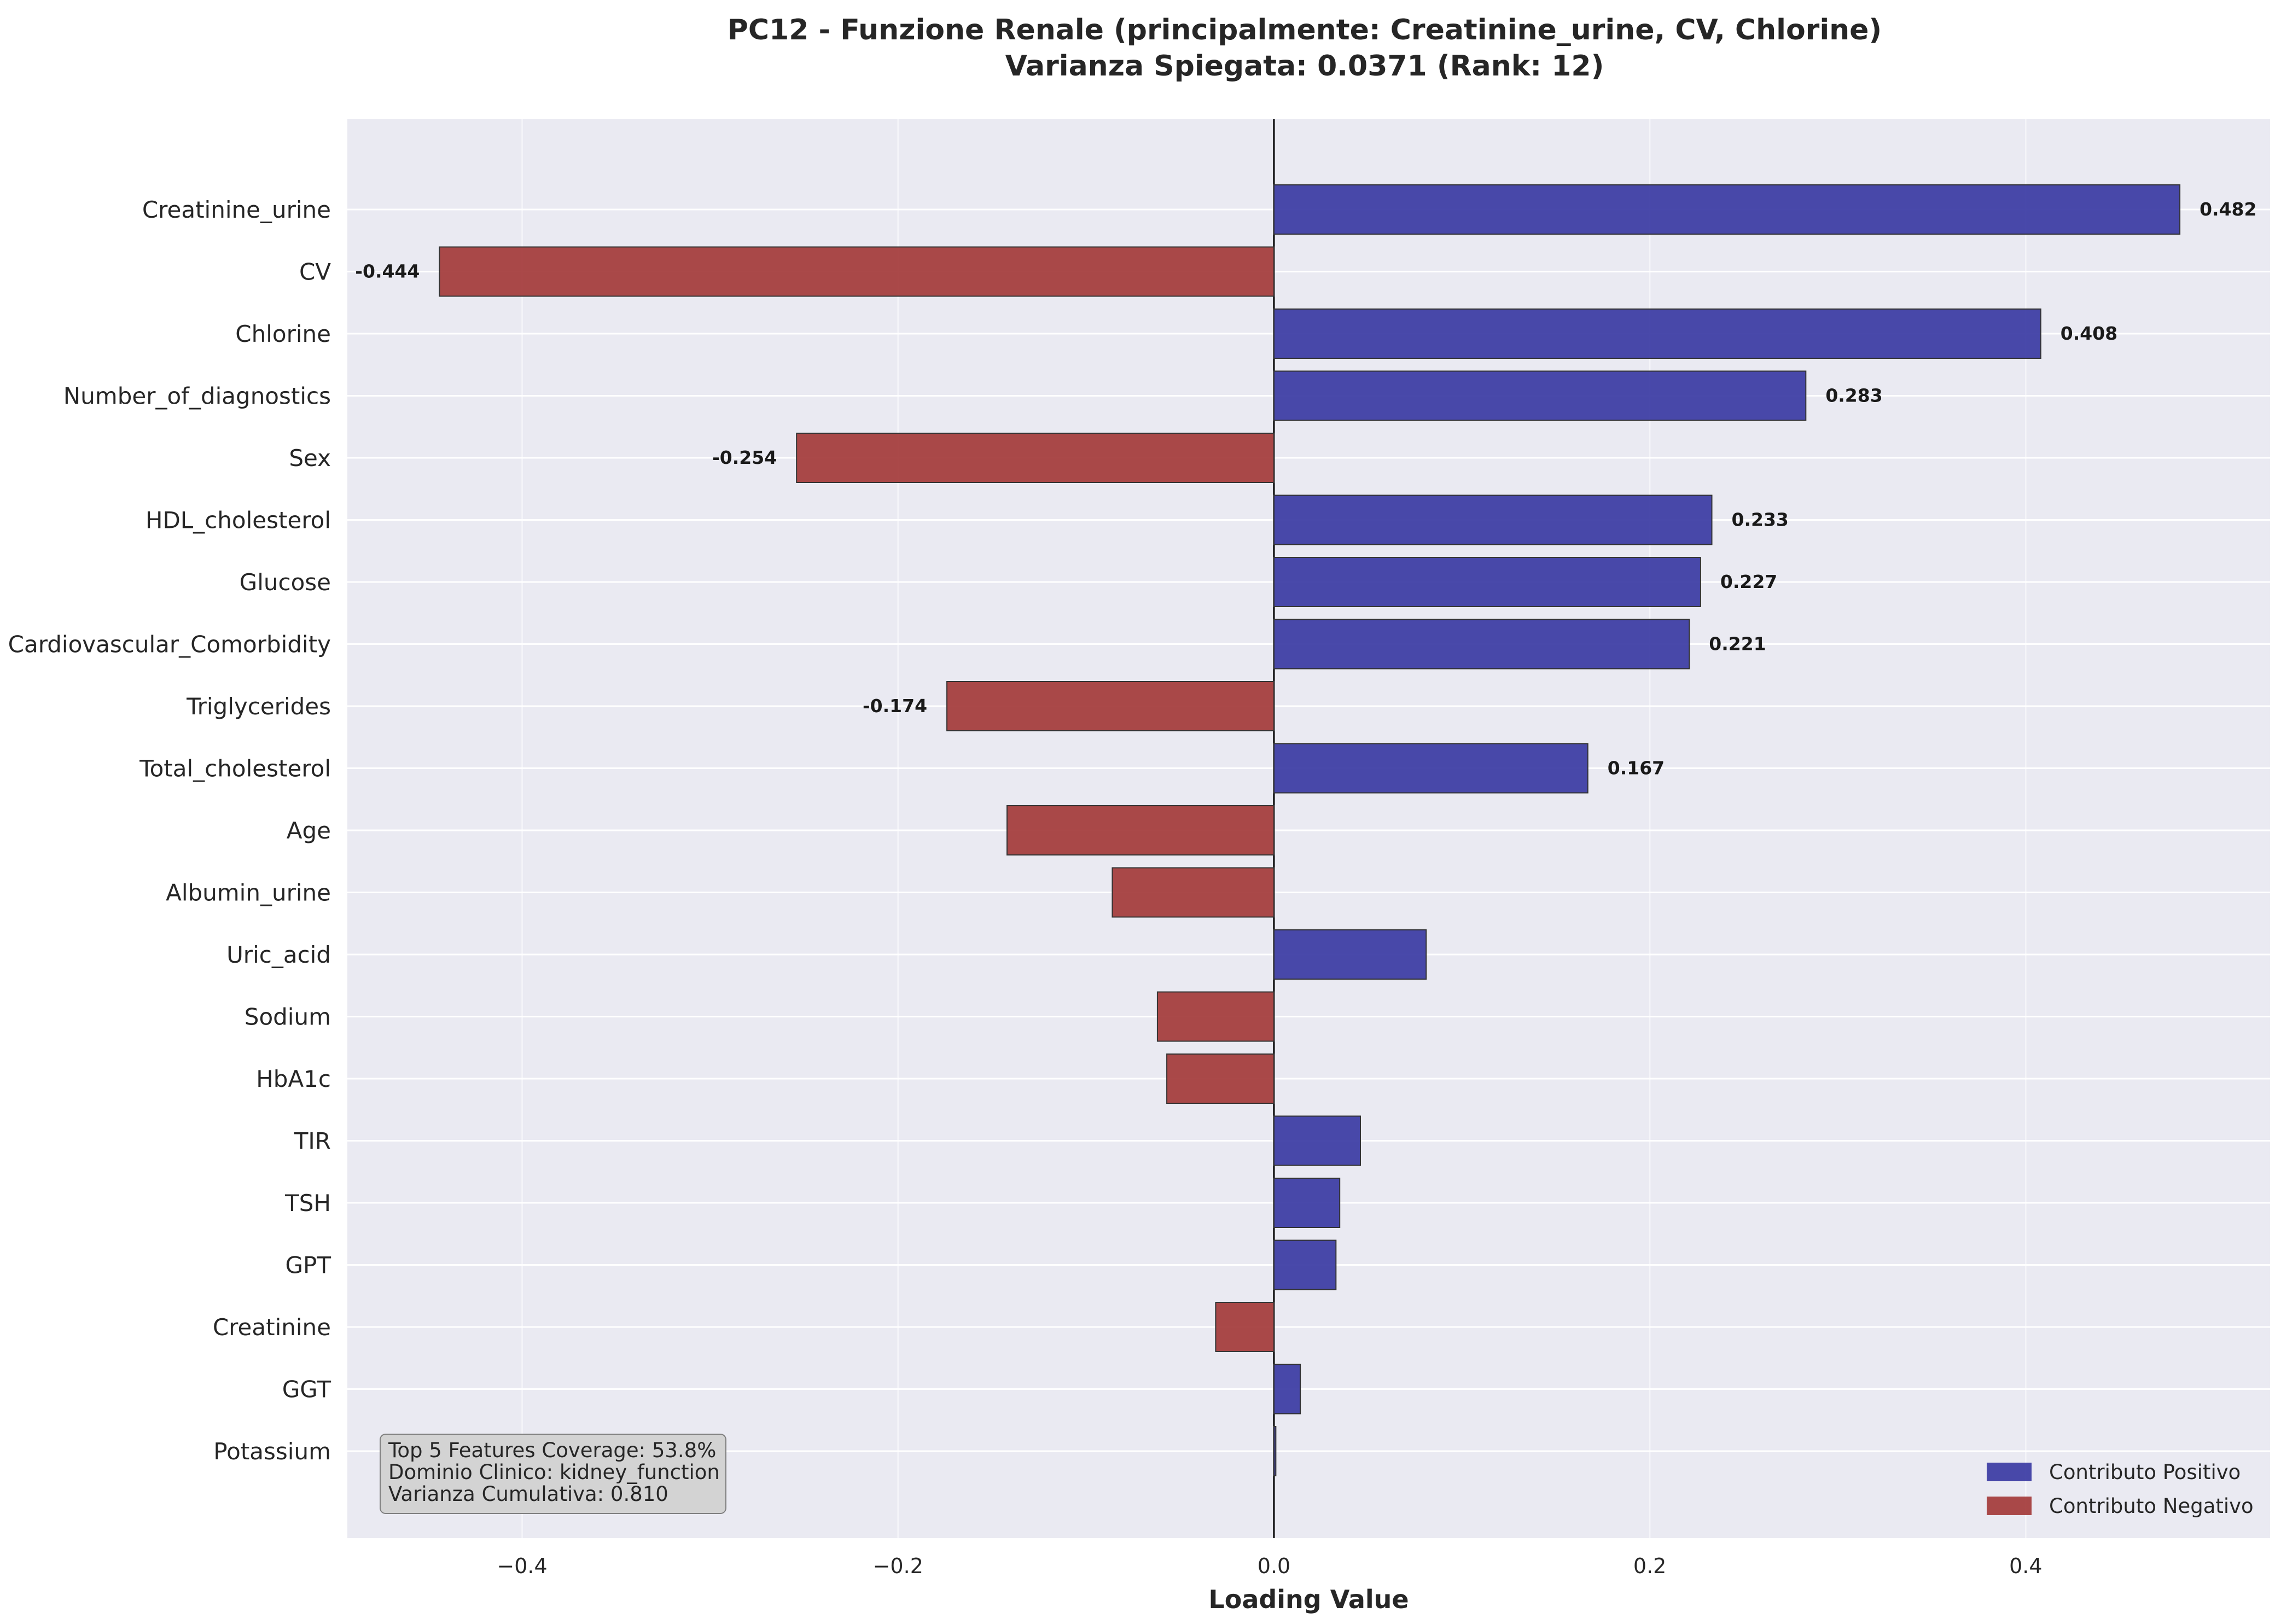 The image size is (2281, 1624). I want to click on y-tick-label: Chlorine, so click(283, 334).